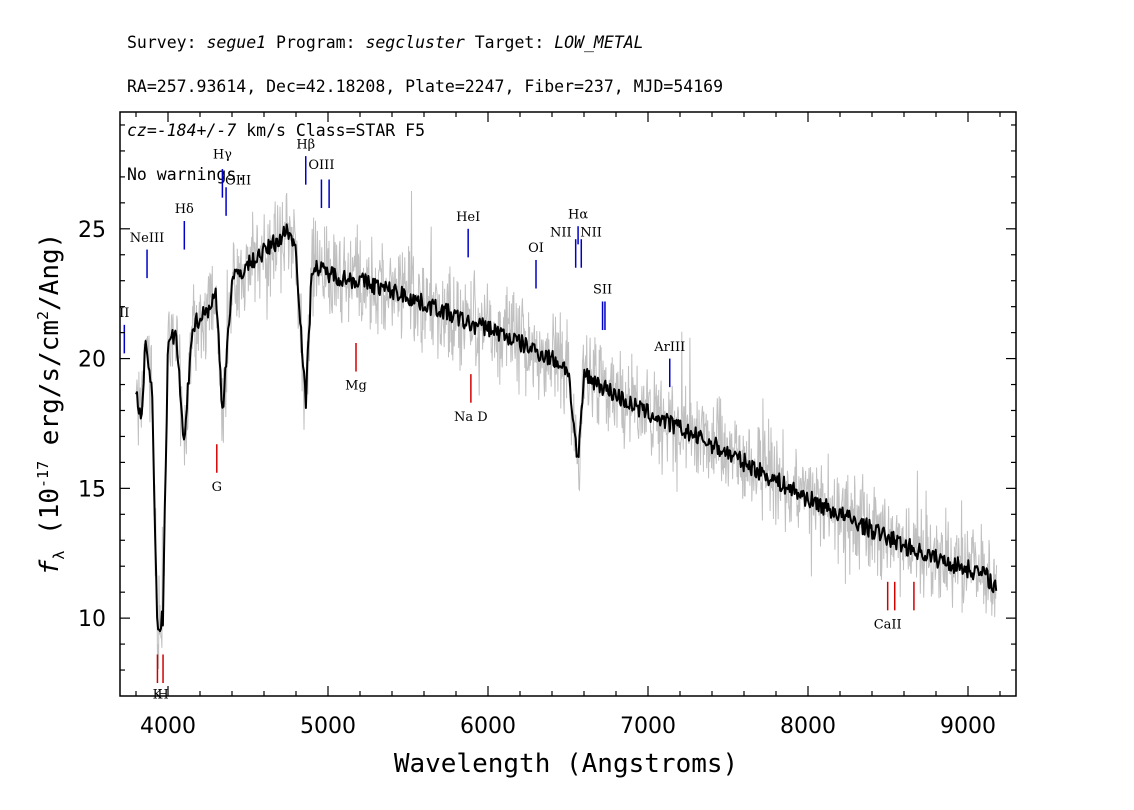 This screenshot has width=1134, height=810. Describe the element at coordinates (147, 238) in the screenshot. I see `emission-line-label: NeIII` at that location.